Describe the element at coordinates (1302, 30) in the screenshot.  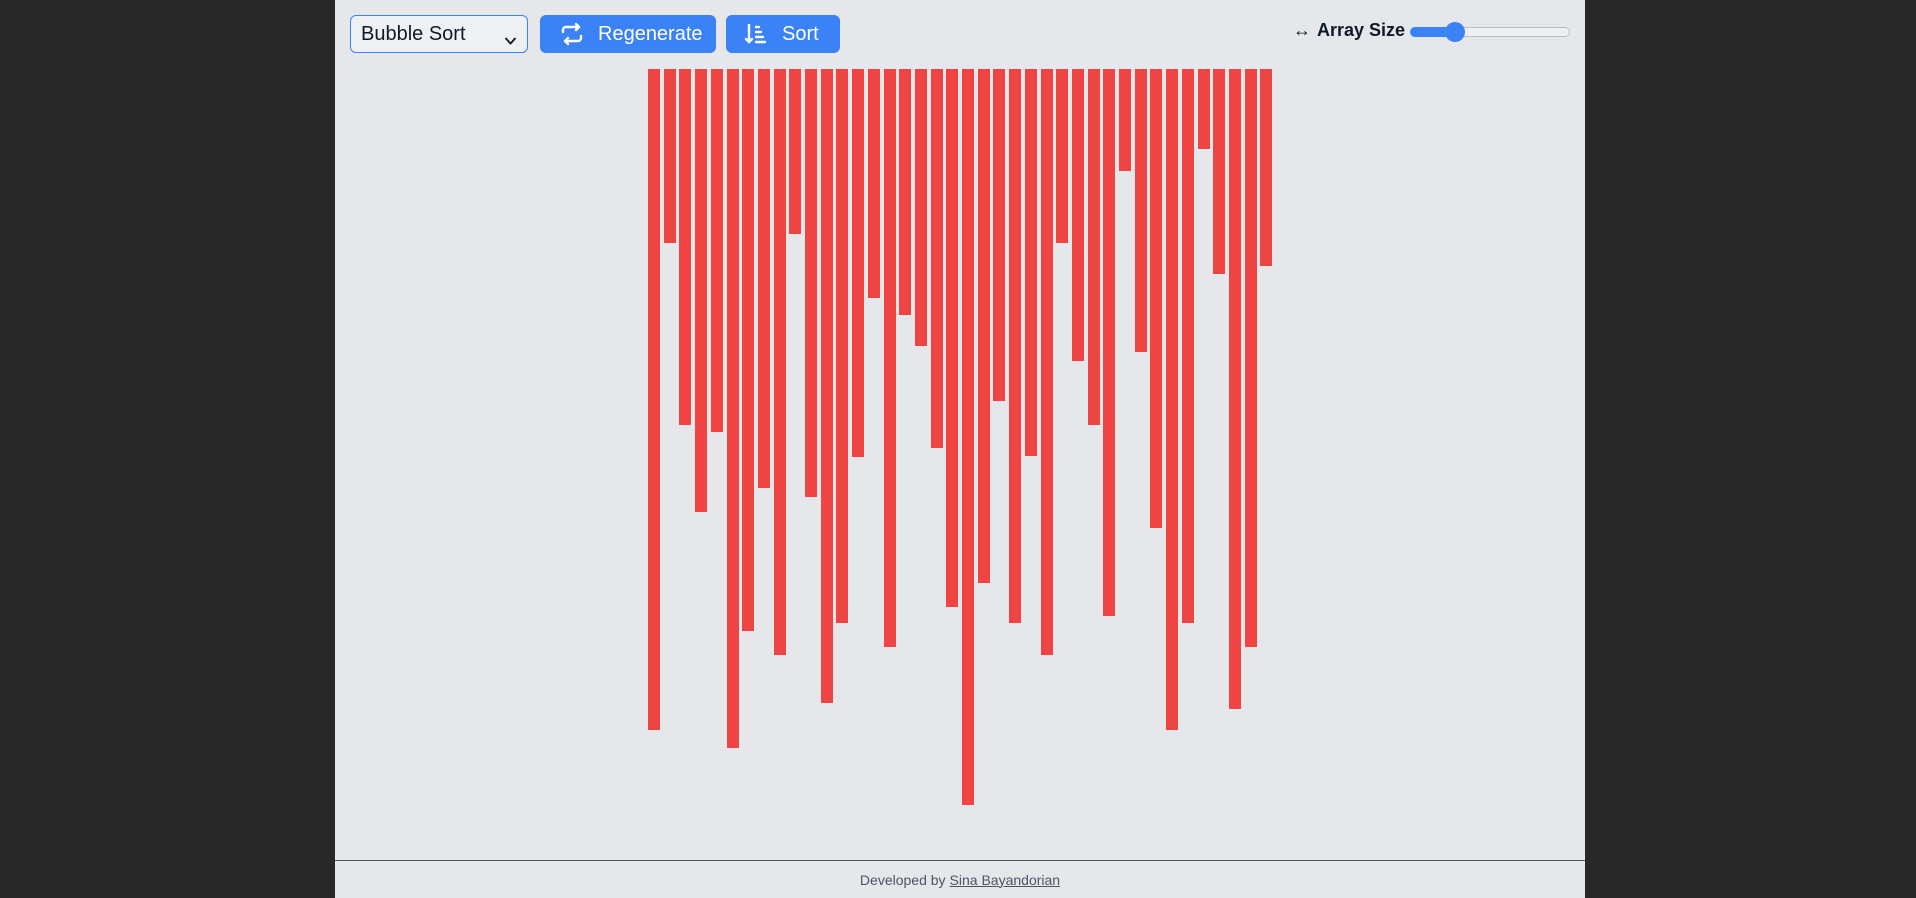
I see `left-right-arrow-icon: ↔` at that location.